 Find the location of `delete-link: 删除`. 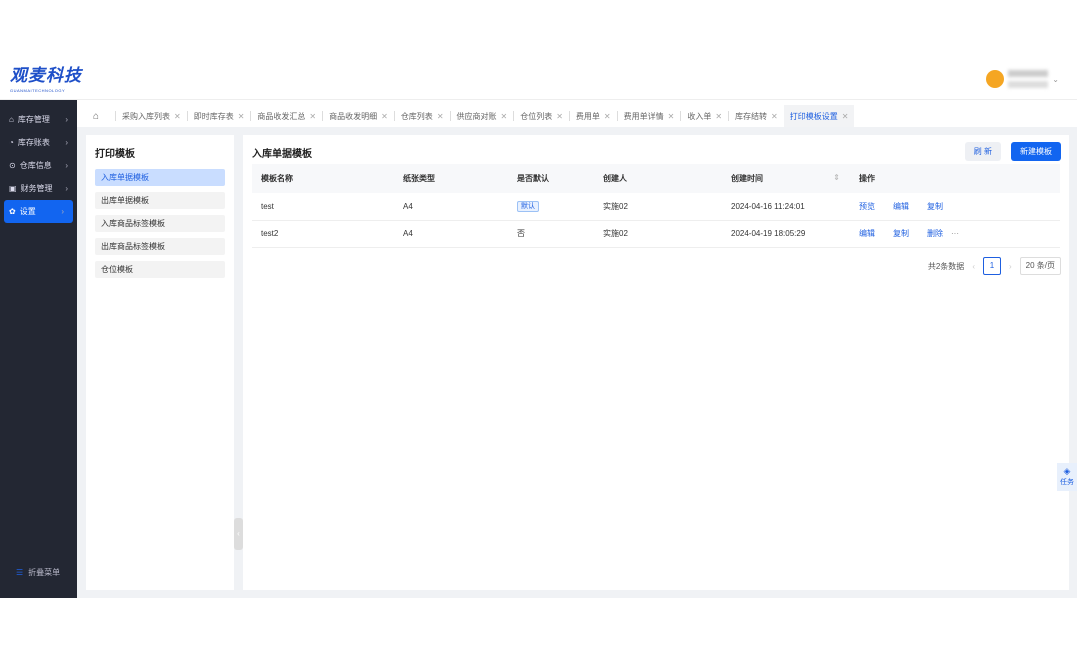

delete-link: 删除 is located at coordinates (935, 233).